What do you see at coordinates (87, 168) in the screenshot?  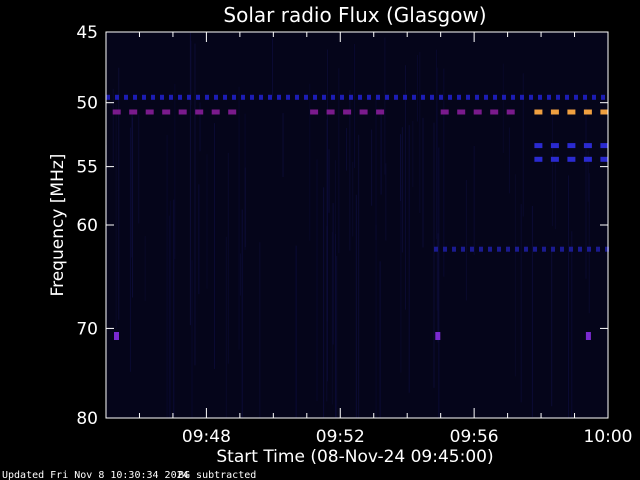 I see `y-tick-label: 55` at bounding box center [87, 168].